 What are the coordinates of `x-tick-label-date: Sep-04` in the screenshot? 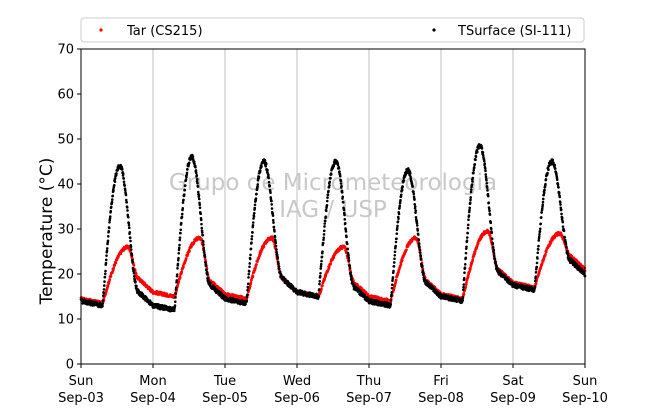 It's located at (153, 398).